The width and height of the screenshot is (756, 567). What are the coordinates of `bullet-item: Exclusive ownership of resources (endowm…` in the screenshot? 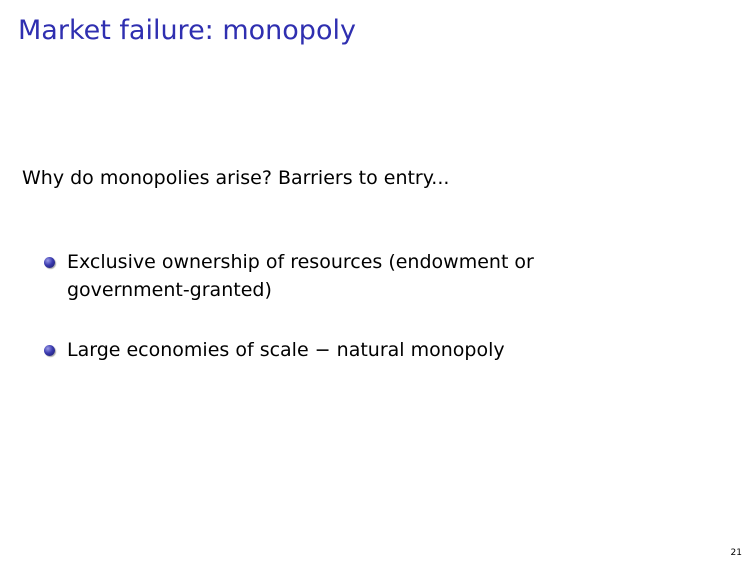 It's located at (324, 276).